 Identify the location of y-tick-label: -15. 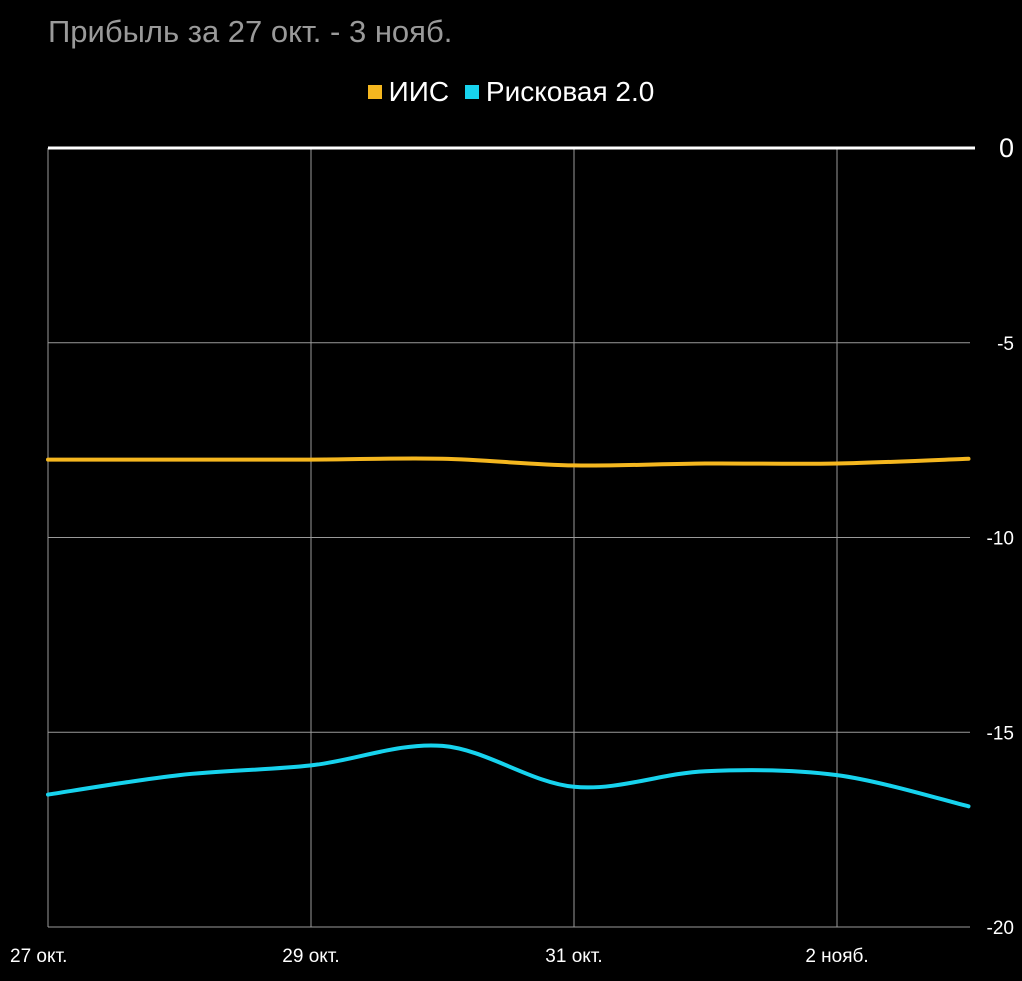
(1000, 733).